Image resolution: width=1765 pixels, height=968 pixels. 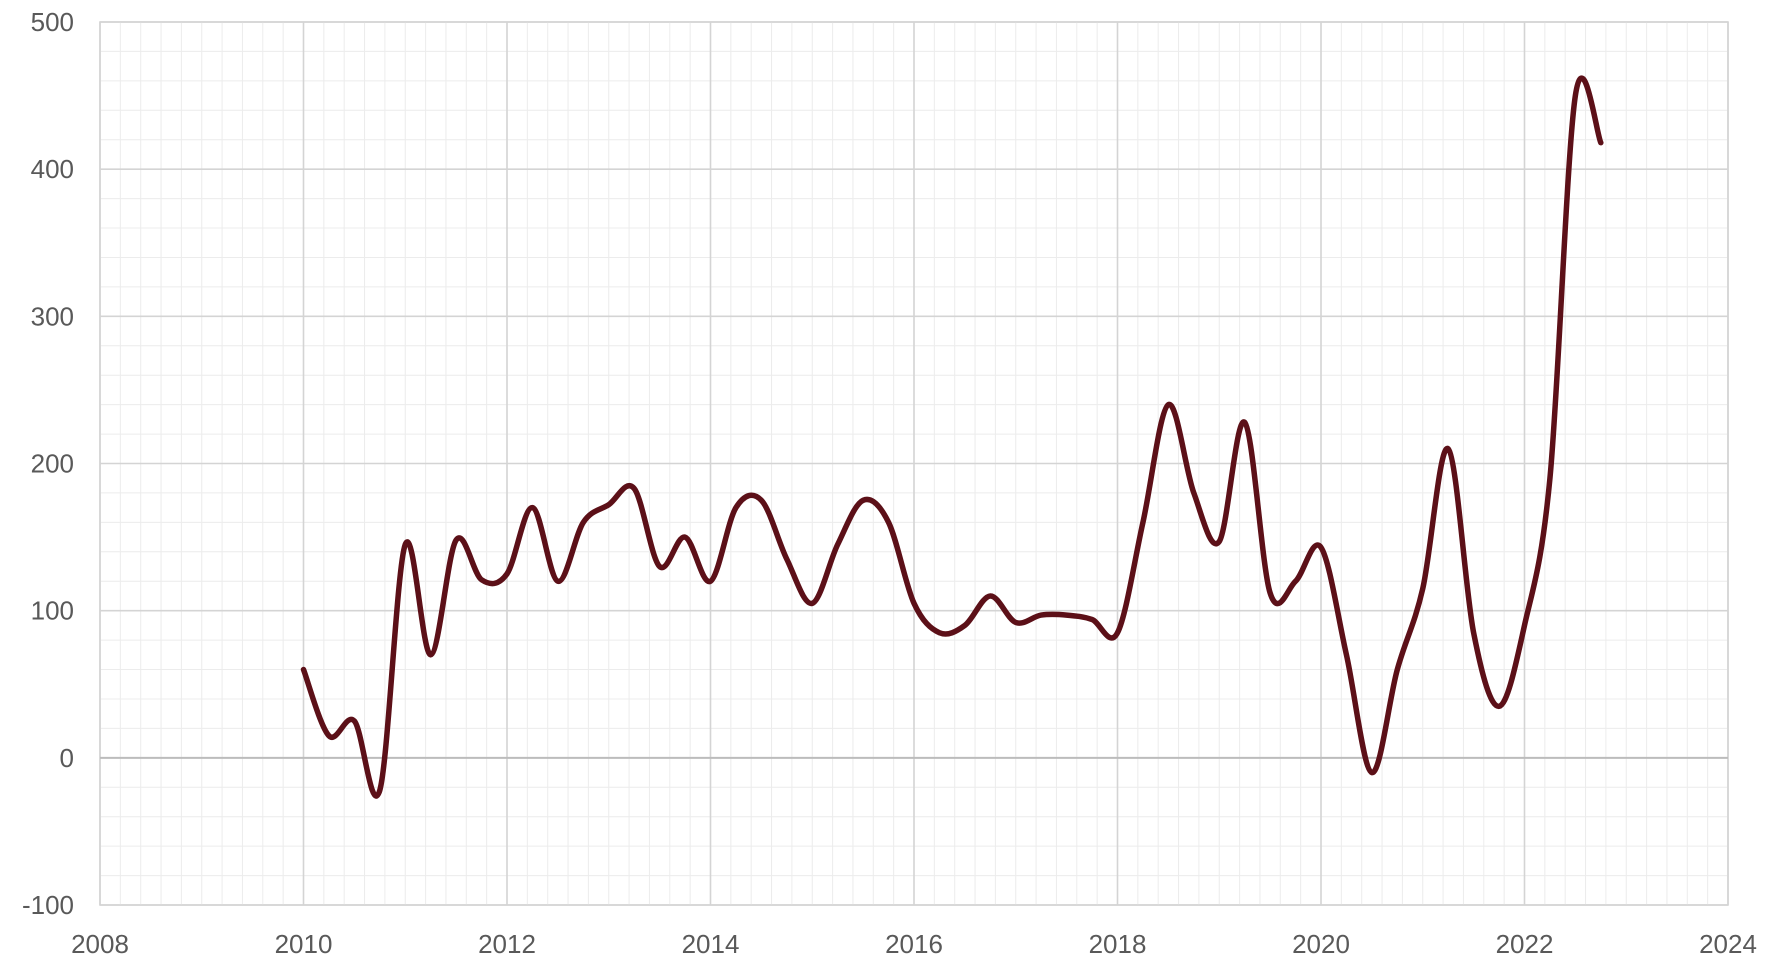 I want to click on y-tick-label: 500, so click(x=52, y=22).